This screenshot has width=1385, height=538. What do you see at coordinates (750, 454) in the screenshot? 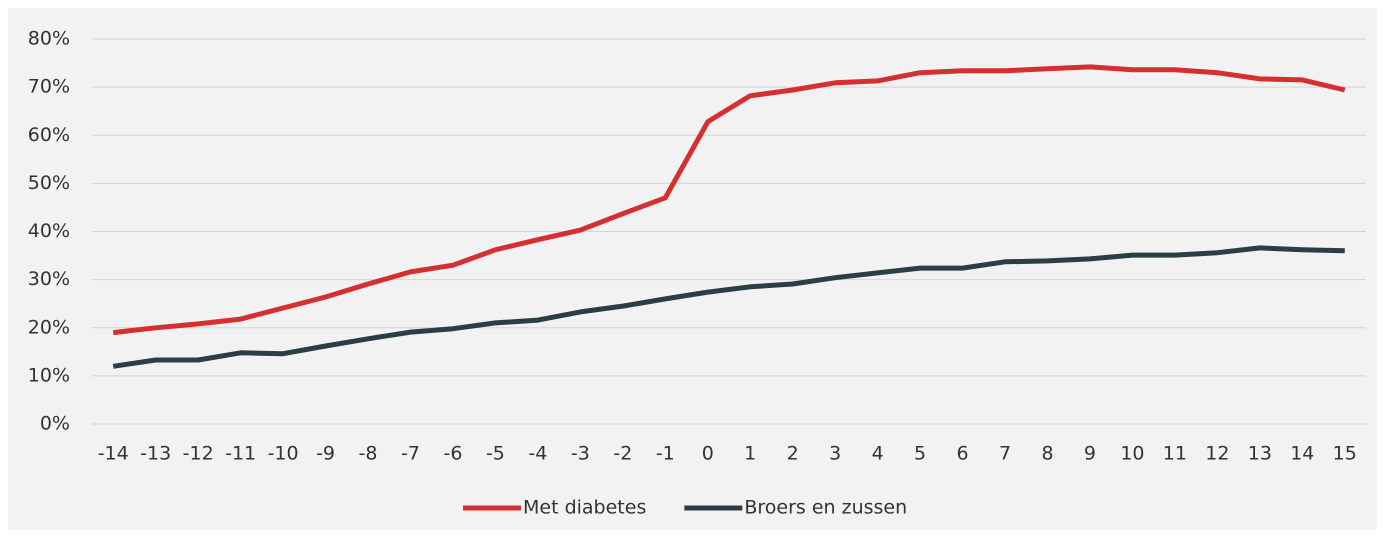
I see `x-tick-label: 1` at bounding box center [750, 454].